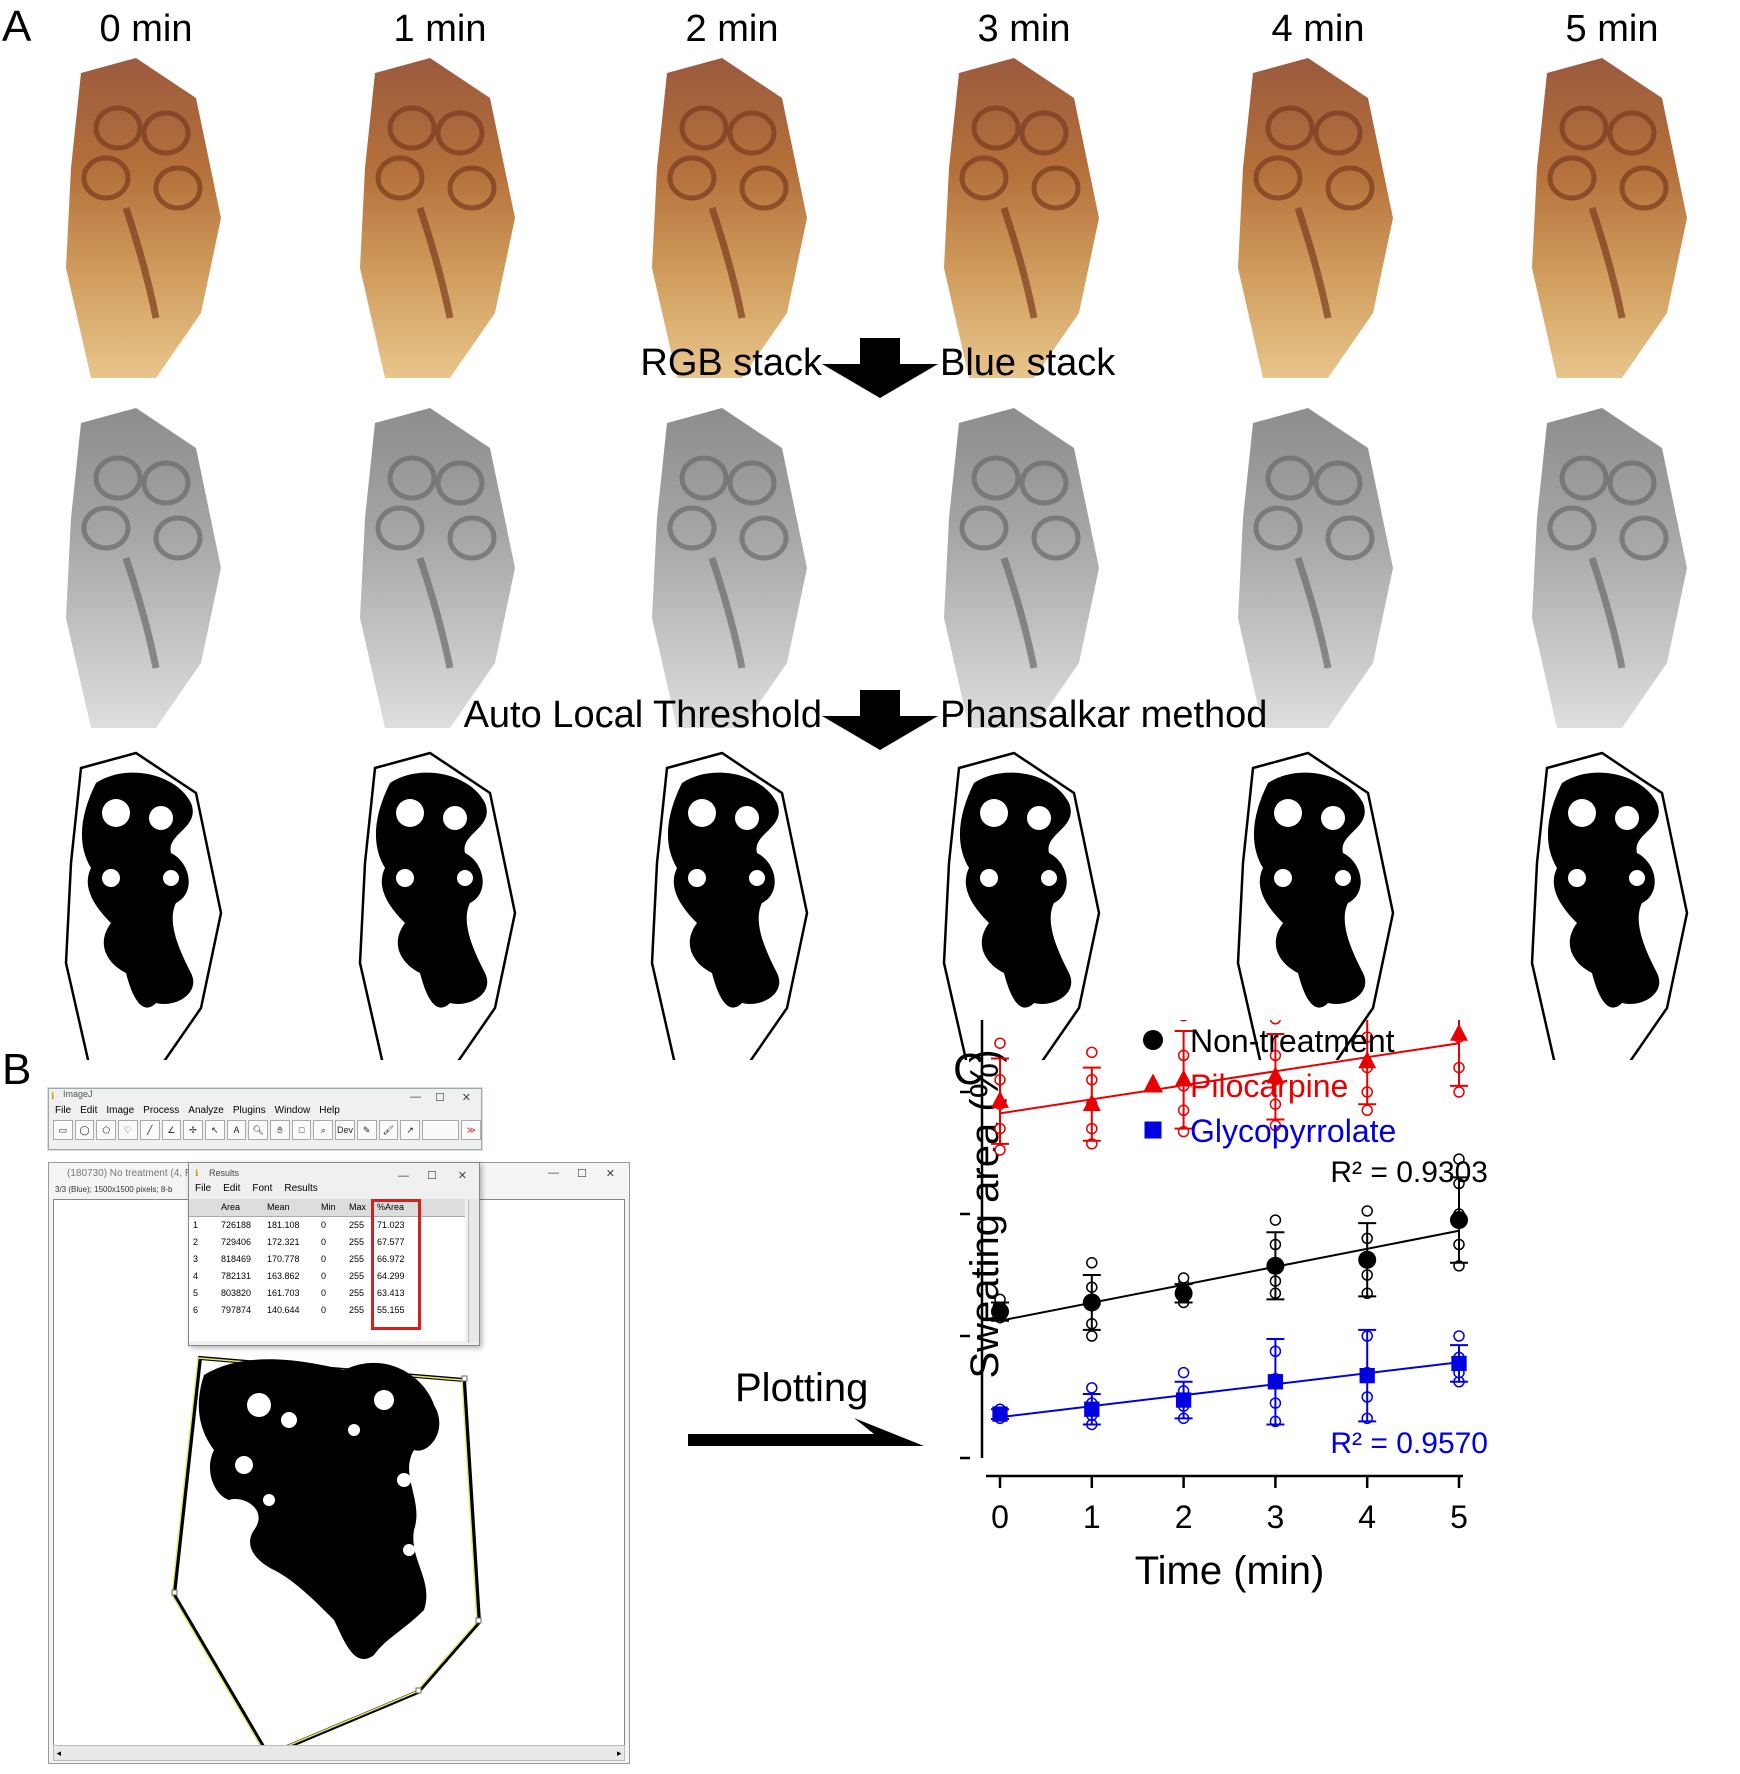 Image resolution: width=1740 pixels, height=1774 pixels. What do you see at coordinates (280, 1130) in the screenshot?
I see `hand-tool-icon: ✋︎` at bounding box center [280, 1130].